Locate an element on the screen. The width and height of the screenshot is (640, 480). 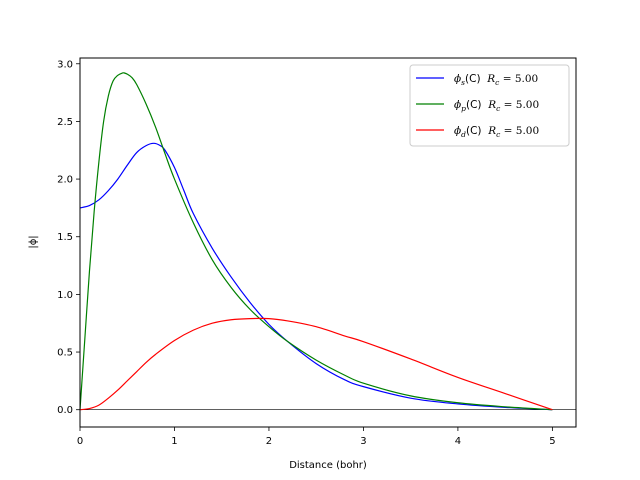
x-tick-label: 1 is located at coordinates (174, 441).